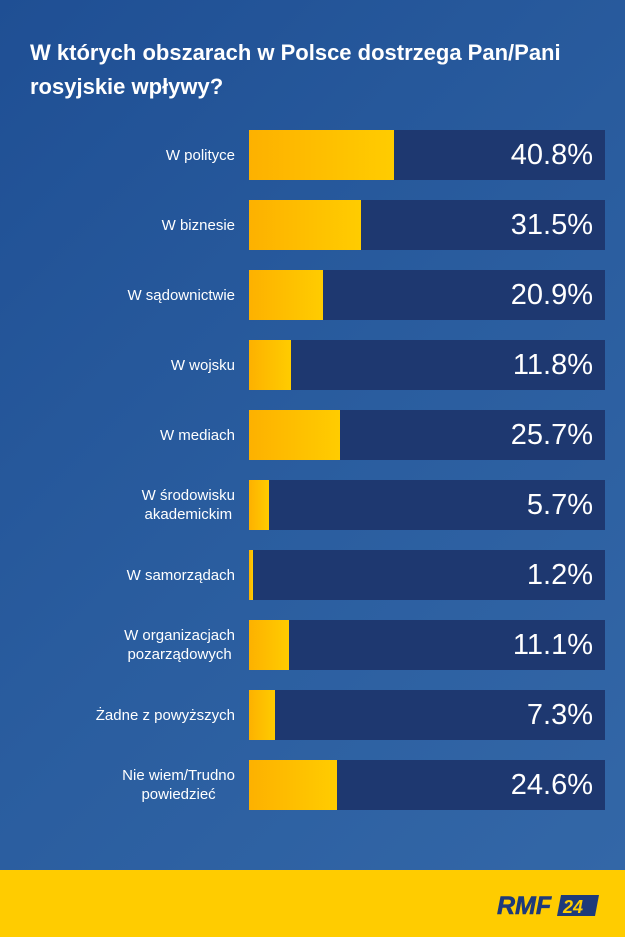 This screenshot has height=937, width=625. I want to click on category-label-line: pozarządowych, so click(179, 654).